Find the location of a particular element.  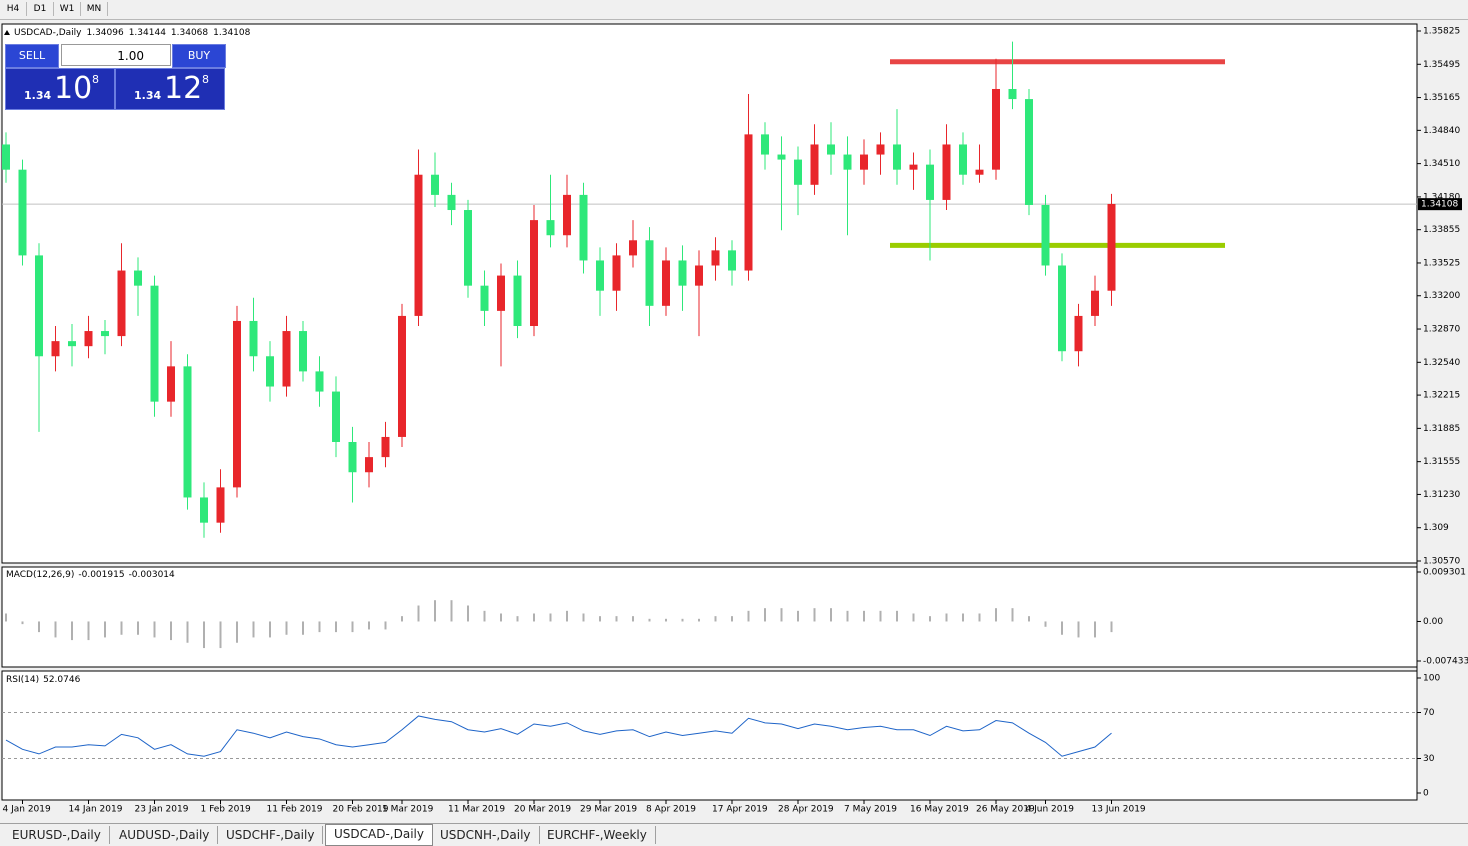

symbol-tab: EURCHF-,Weekly is located at coordinates (597, 835).